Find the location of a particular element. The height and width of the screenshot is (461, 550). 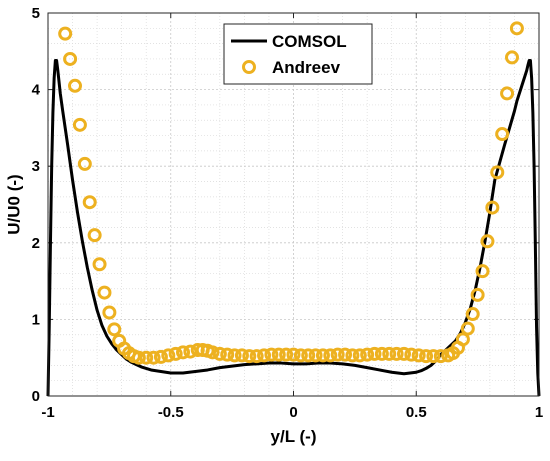

legend-box is located at coordinates (298, 54).